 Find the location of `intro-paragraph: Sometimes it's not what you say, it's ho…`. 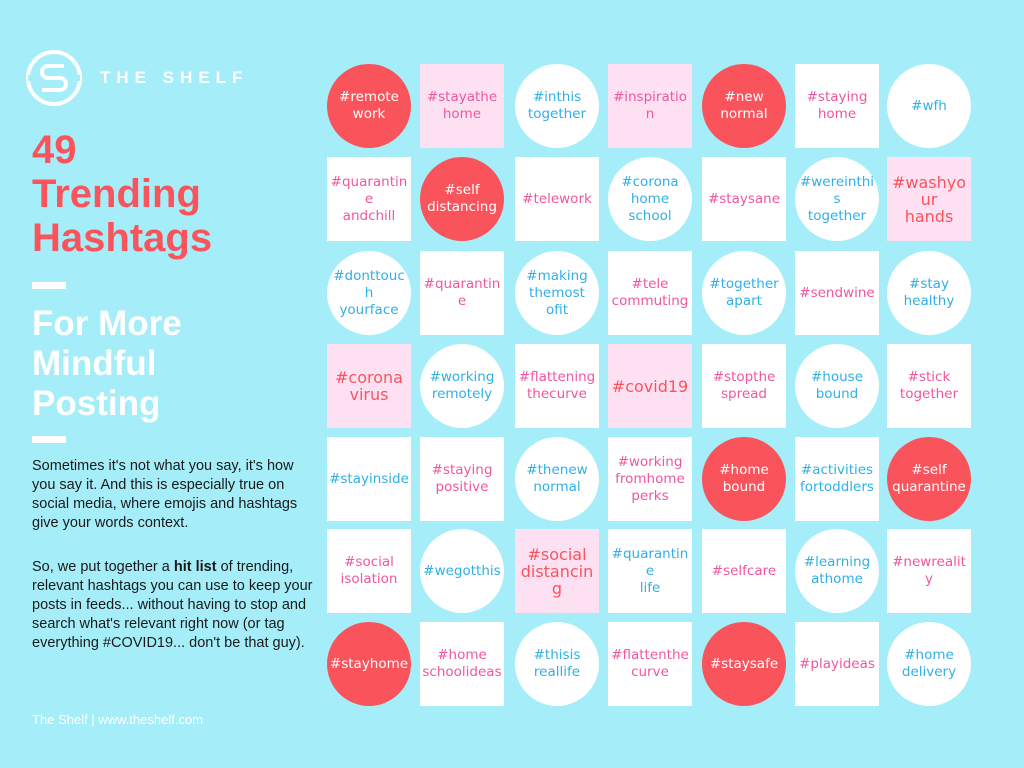

intro-paragraph: Sometimes it's not what you say, it's ho… is located at coordinates (165, 494).